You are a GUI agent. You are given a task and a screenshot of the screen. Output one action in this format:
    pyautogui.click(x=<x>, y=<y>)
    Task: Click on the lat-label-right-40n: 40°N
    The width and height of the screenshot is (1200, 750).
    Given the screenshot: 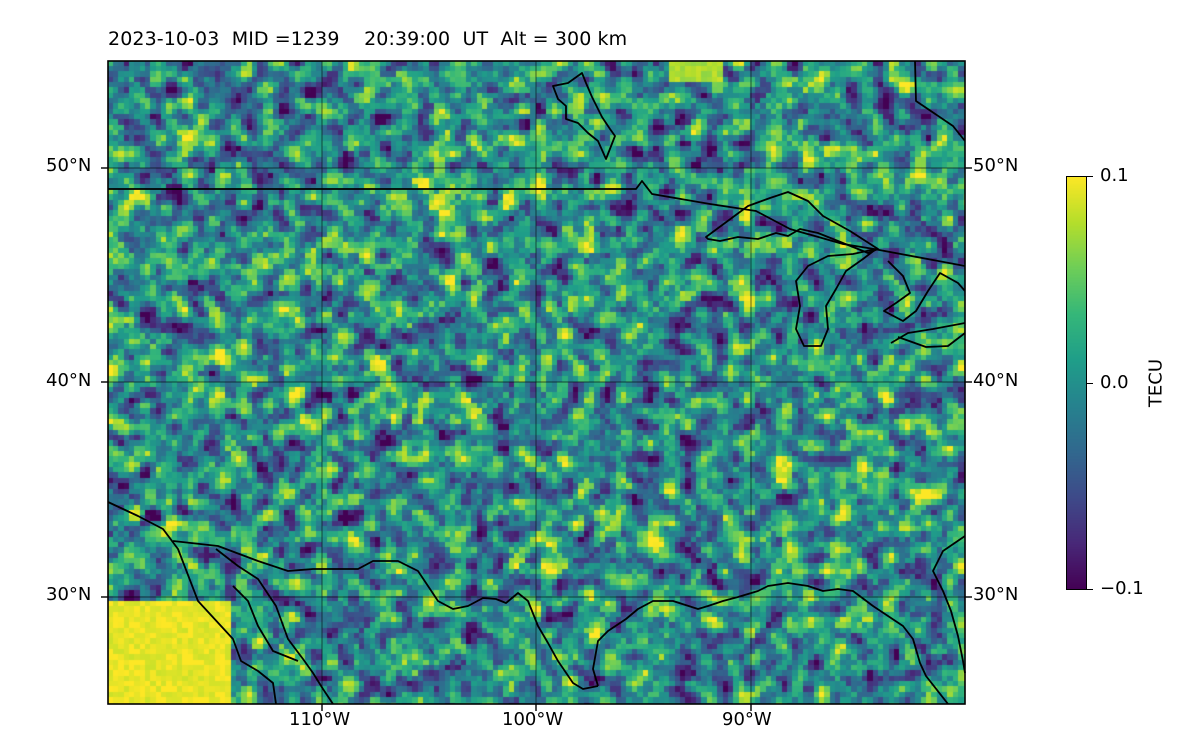 What is the action you would take?
    pyautogui.click(x=996, y=380)
    